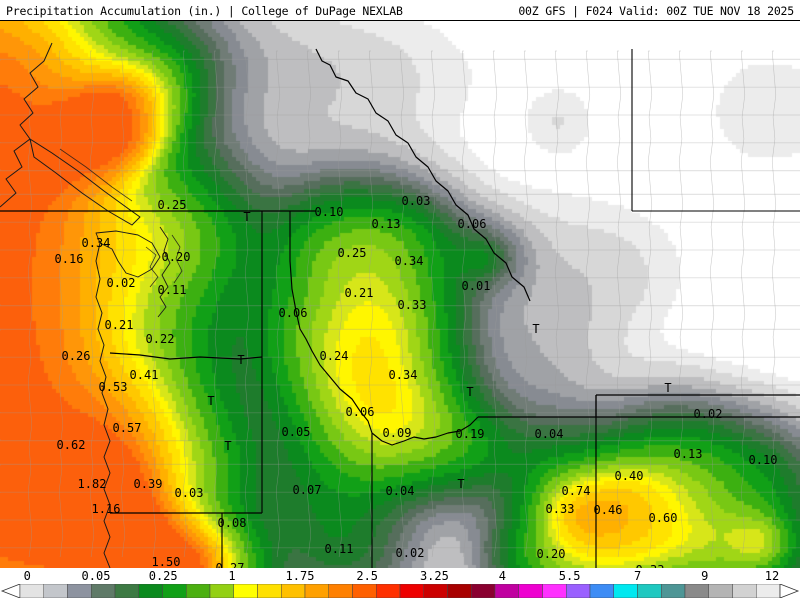  What do you see at coordinates (708, 414) in the screenshot?
I see `precip-value-label: 0.02` at bounding box center [708, 414].